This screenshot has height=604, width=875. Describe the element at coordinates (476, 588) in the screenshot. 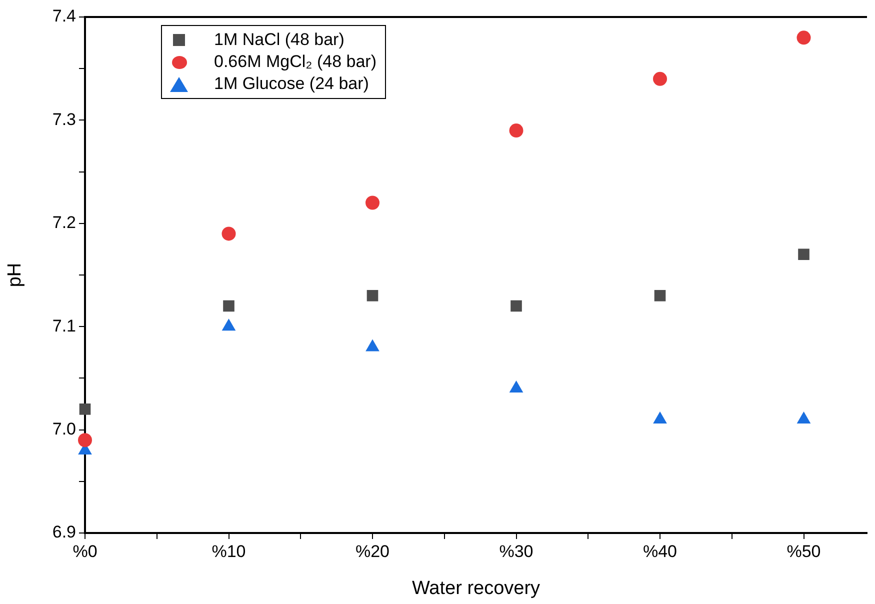

I see `x-axis-title: Water recovery` at that location.